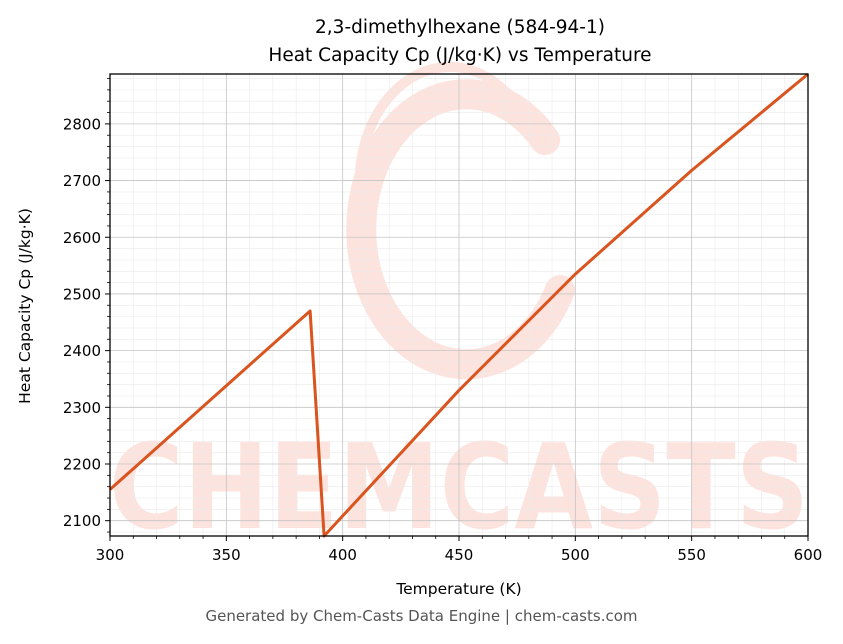  Describe the element at coordinates (82, 521) in the screenshot. I see `y-tick-label: 2100` at that location.